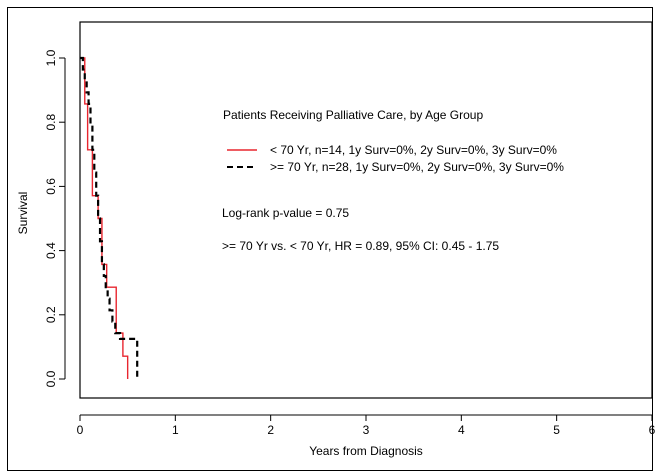  I want to click on x-tick-label: 3, so click(366, 430).